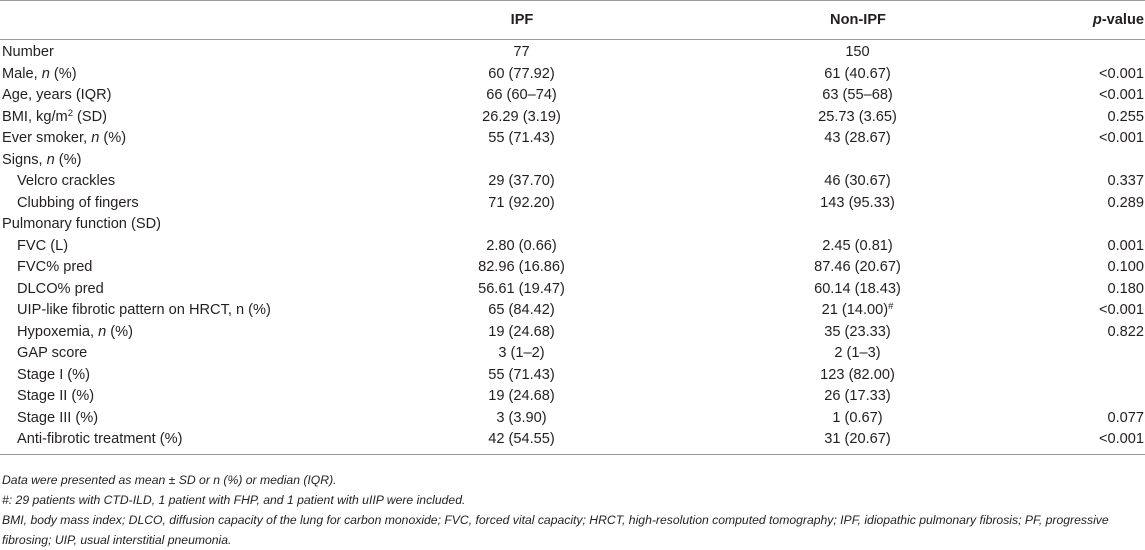 The width and height of the screenshot is (1145, 550). What do you see at coordinates (857, 442) in the screenshot?
I see `non-ipf-value: 31 (20.67)` at bounding box center [857, 442].